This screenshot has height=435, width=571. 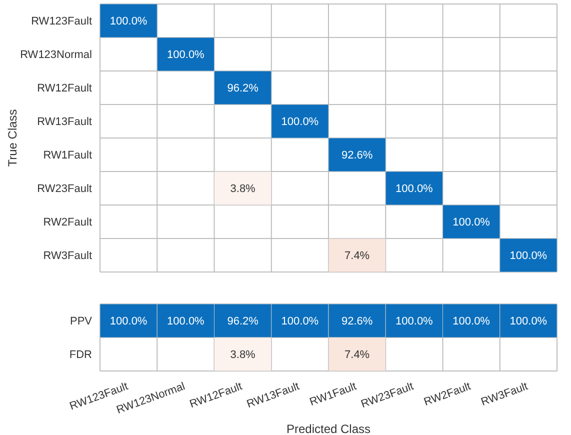 I want to click on y-tick-label: RW3Fault, so click(x=67, y=256).